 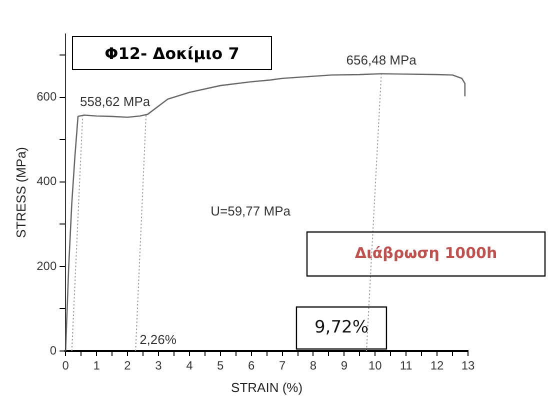 What do you see at coordinates (382, 60) in the screenshot?
I see `annotation: 656,48 MPa` at bounding box center [382, 60].